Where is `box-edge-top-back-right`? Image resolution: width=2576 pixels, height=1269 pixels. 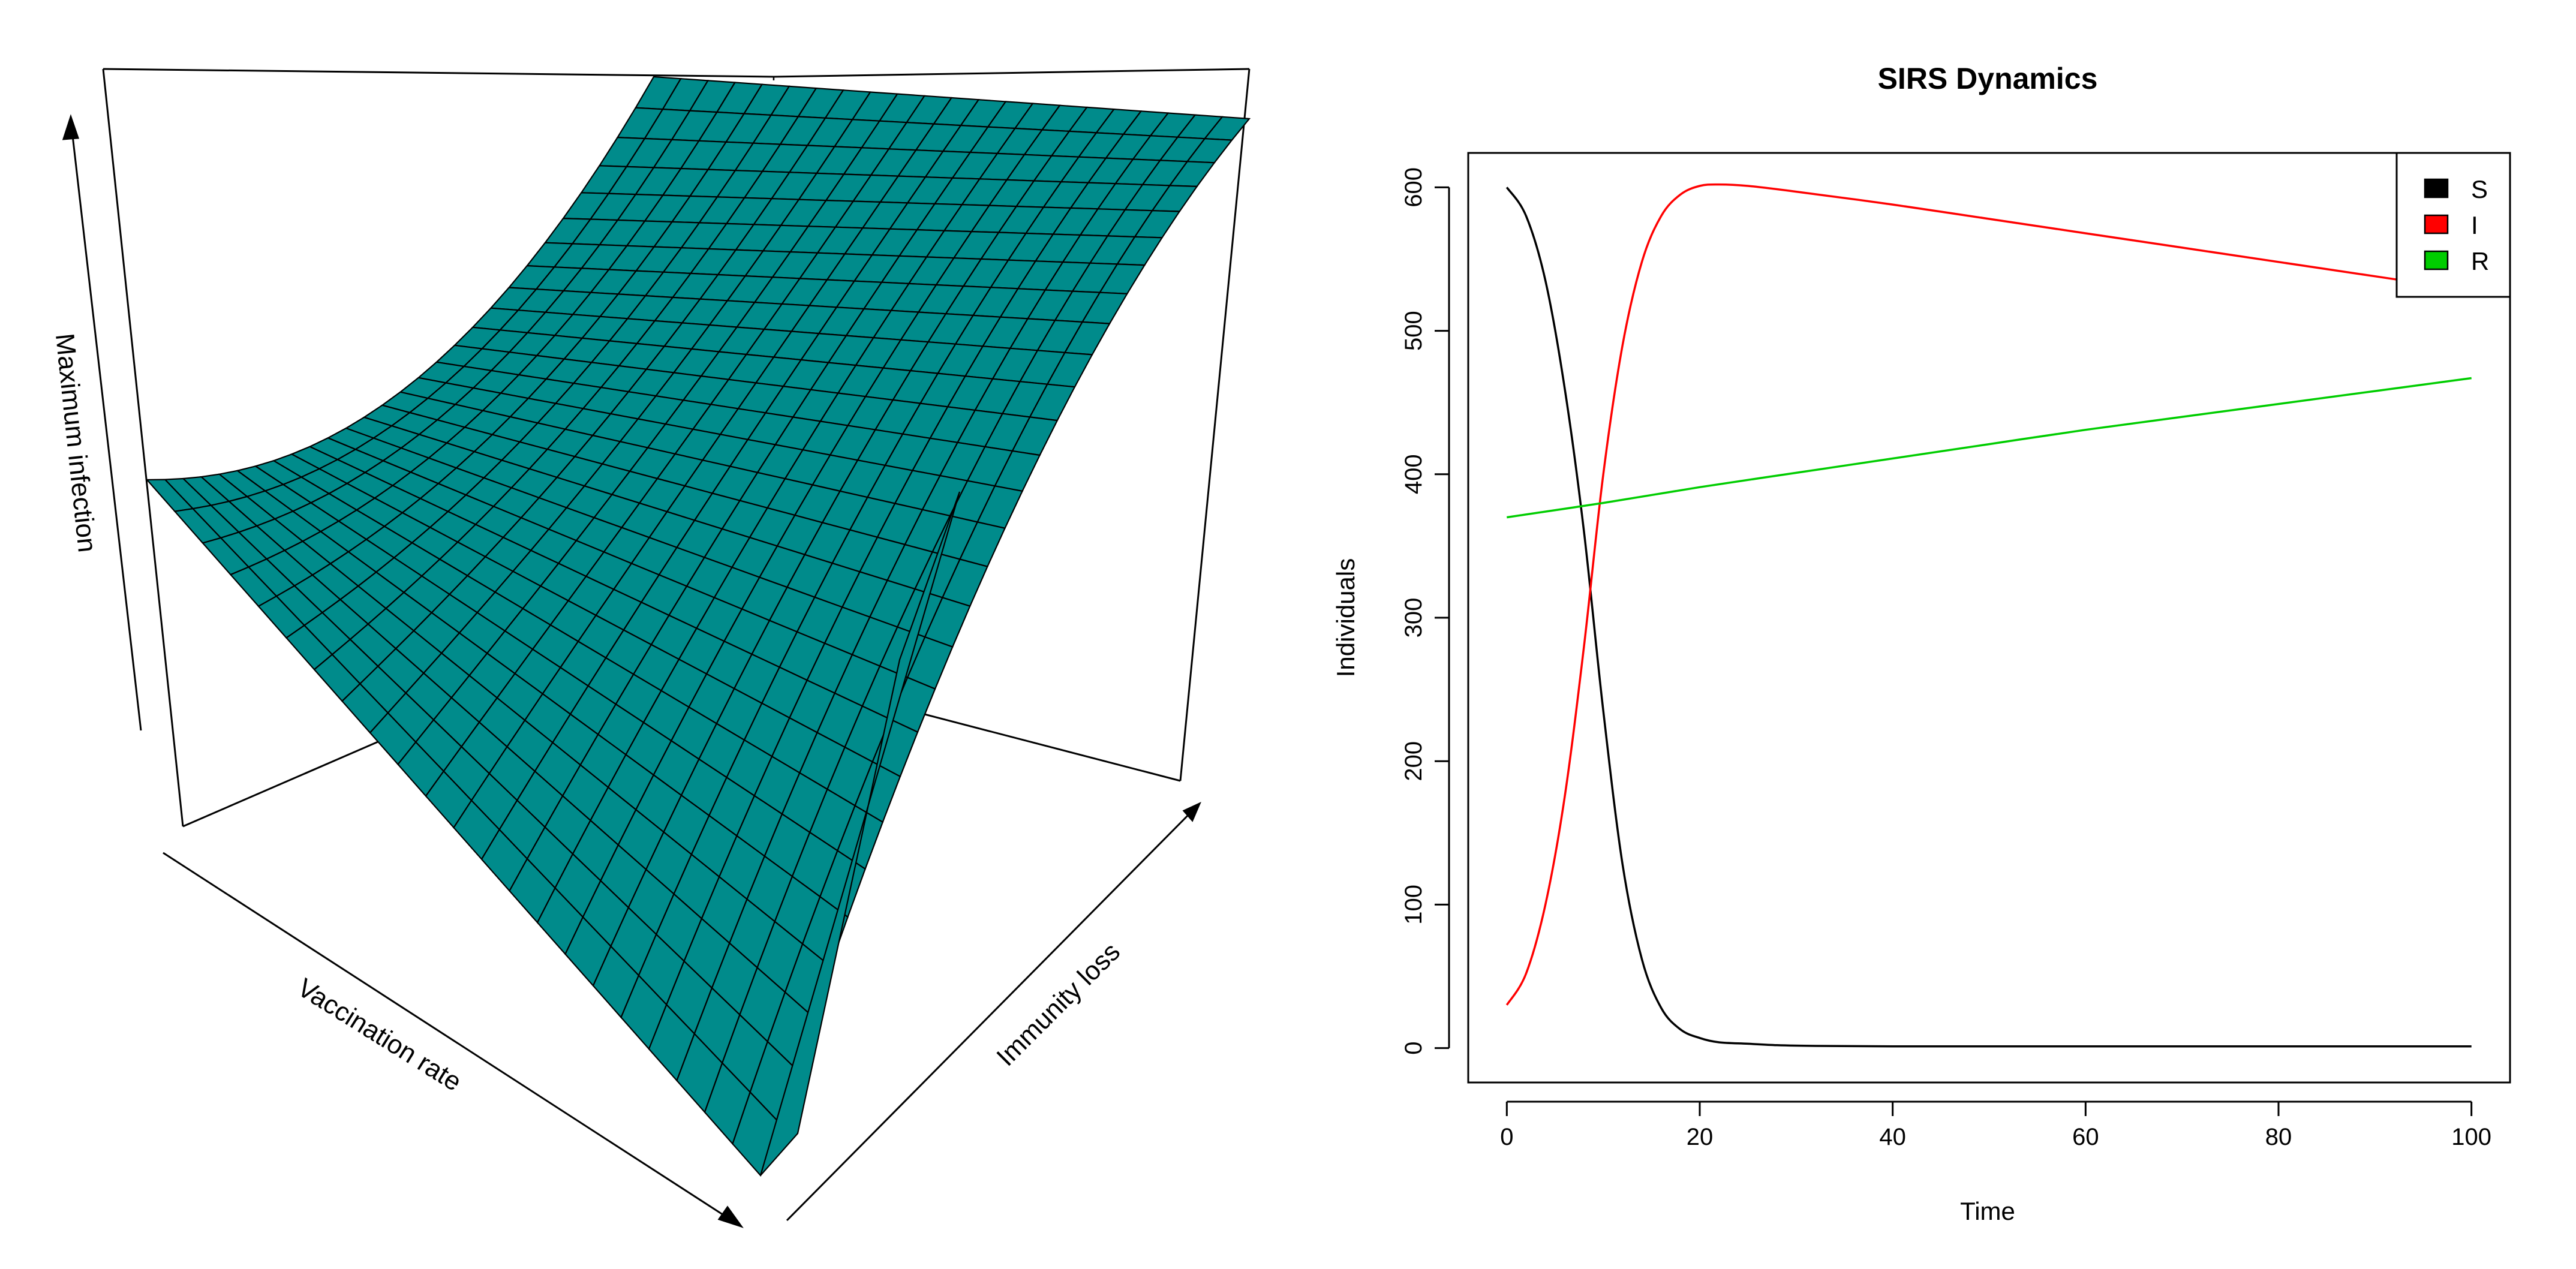
box-edge-top-back-right is located at coordinates (1012, 73).